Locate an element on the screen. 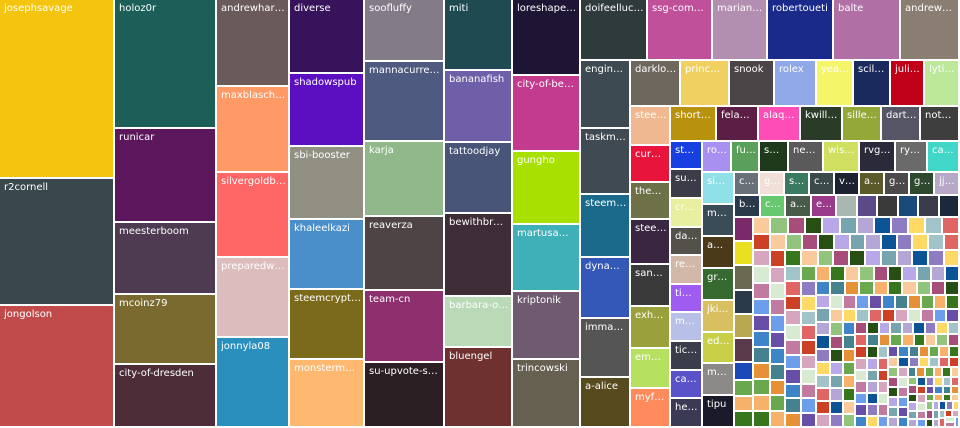 This screenshot has width=960, height=428. treemap-tile: mannacurrency is located at coordinates (405, 102).